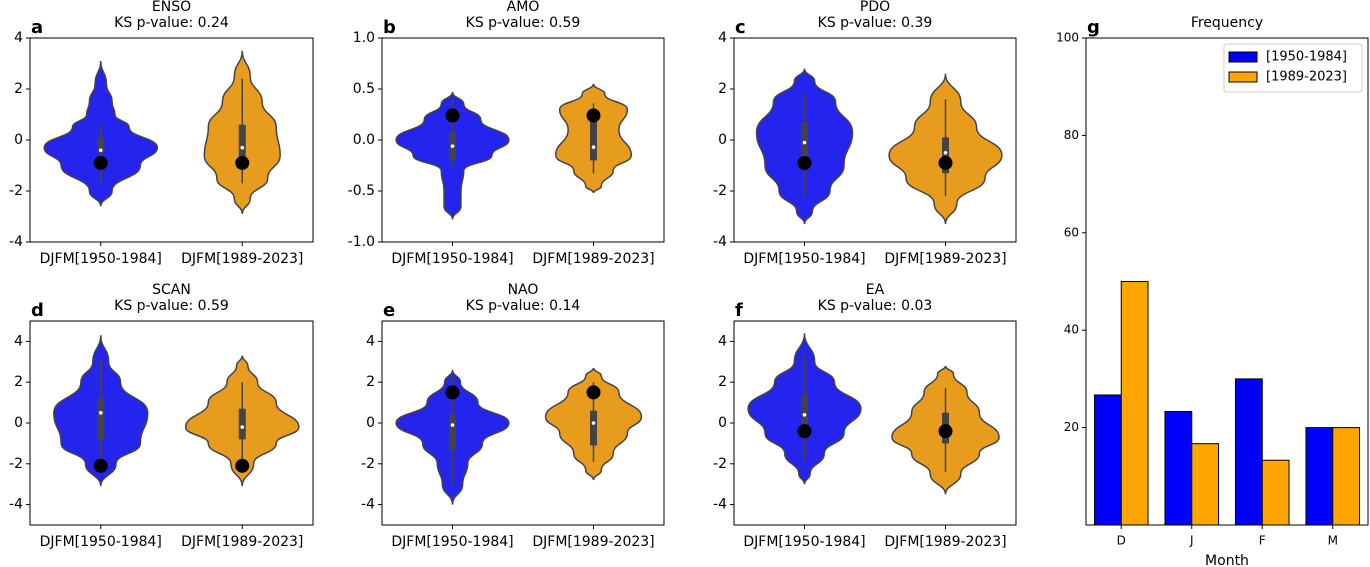 The width and height of the screenshot is (1370, 567). Describe the element at coordinates (389, 27) in the screenshot. I see `panel-label: b` at that location.